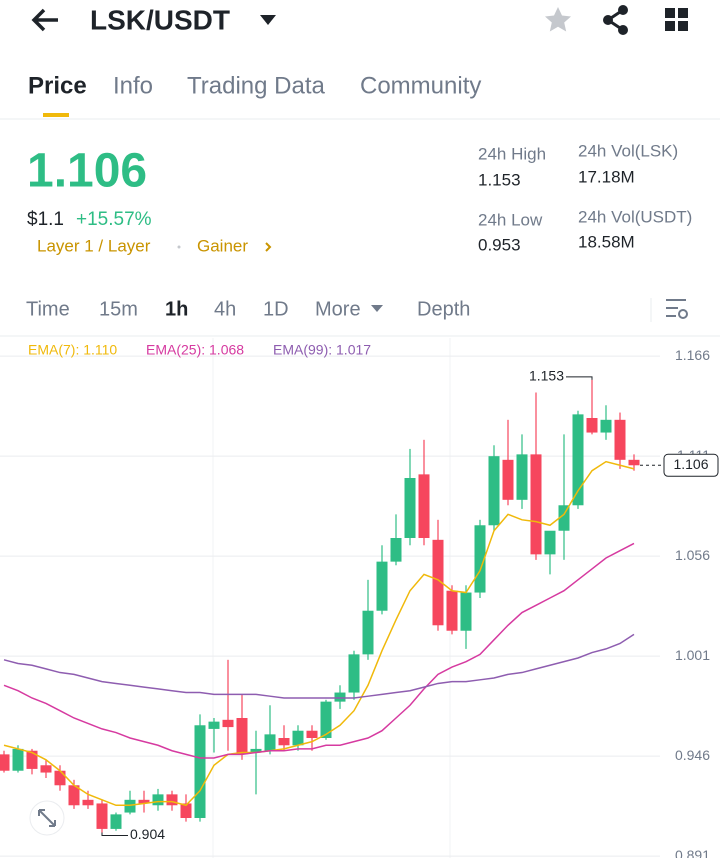  I want to click on separator, so click(179, 247).